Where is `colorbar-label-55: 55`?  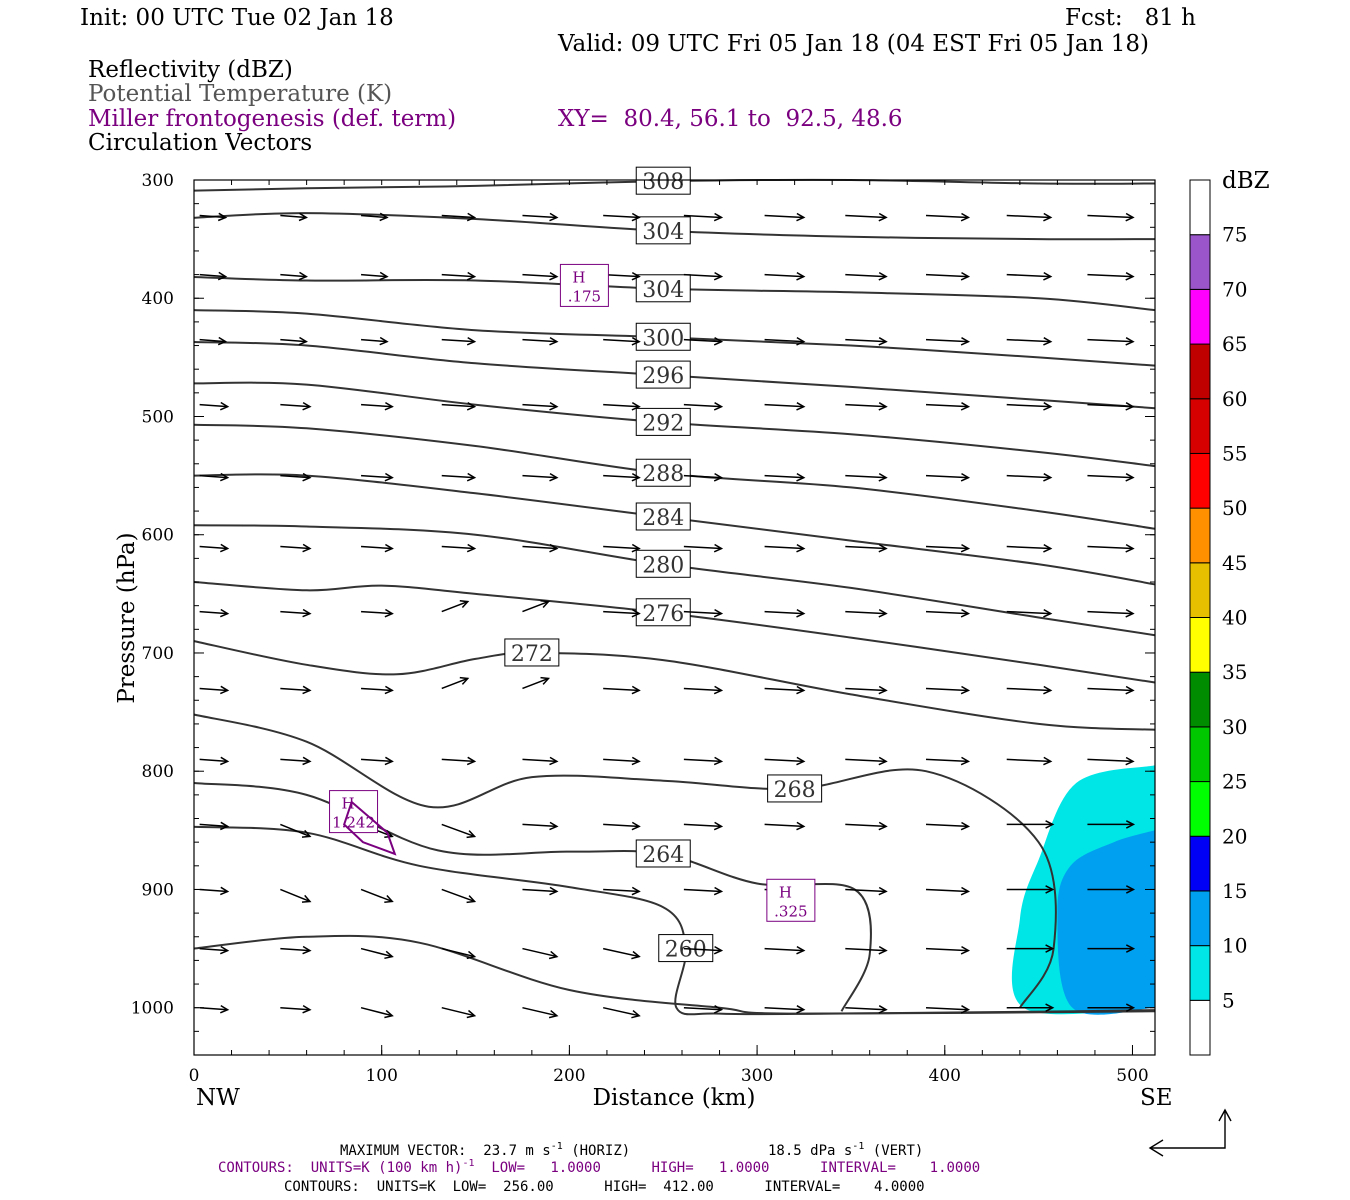
colorbar-label-55: 55 is located at coordinates (1234, 453).